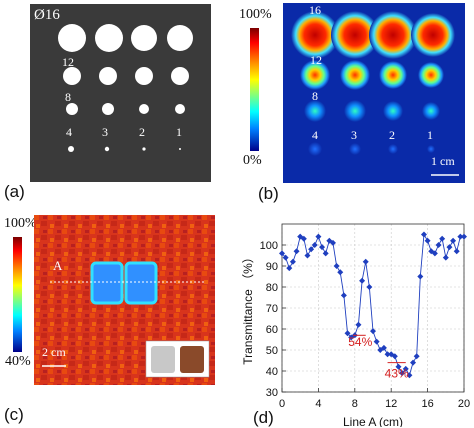 This screenshot has height=428, width=474. What do you see at coordinates (464, 404) in the screenshot?
I see `xtick-label-5: 20` at bounding box center [464, 404].